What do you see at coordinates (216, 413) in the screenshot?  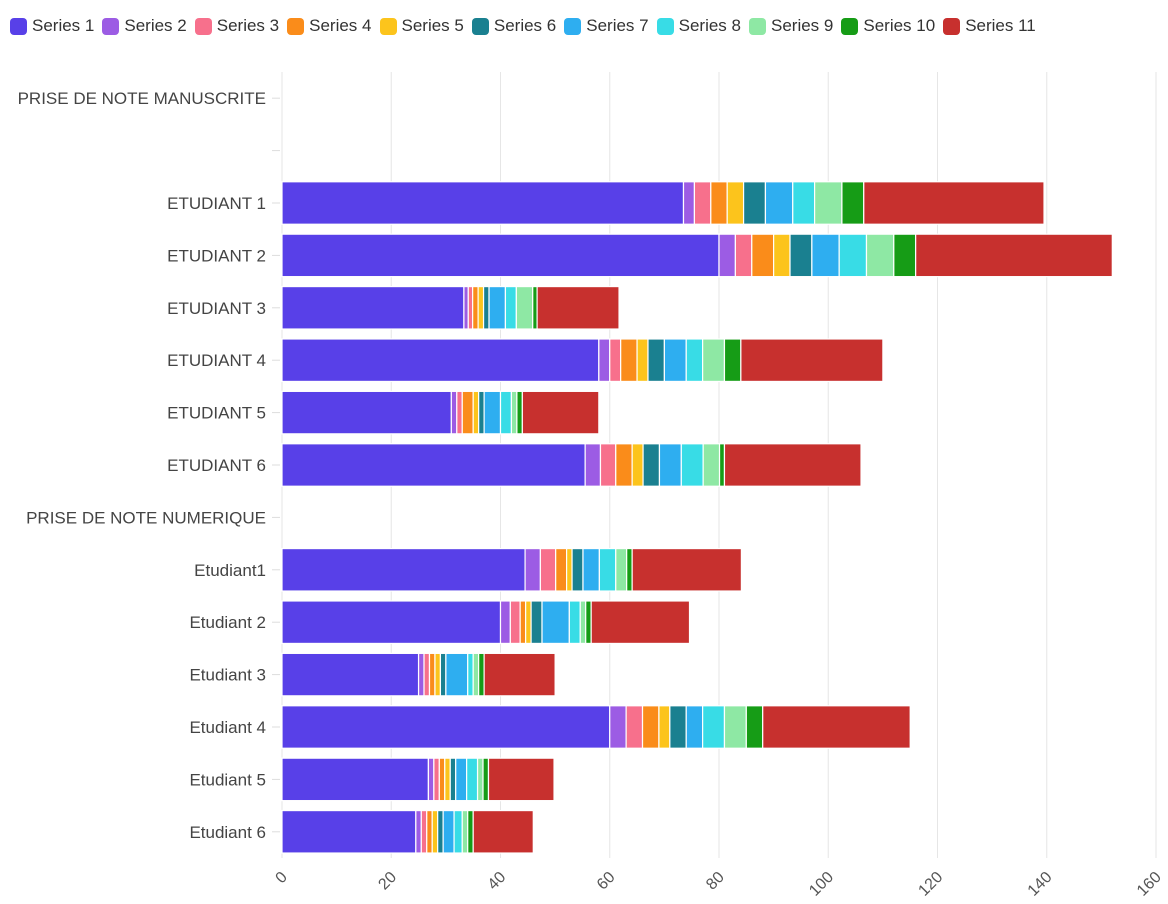 I see `category-label: ETUDIANT 5` at bounding box center [216, 413].